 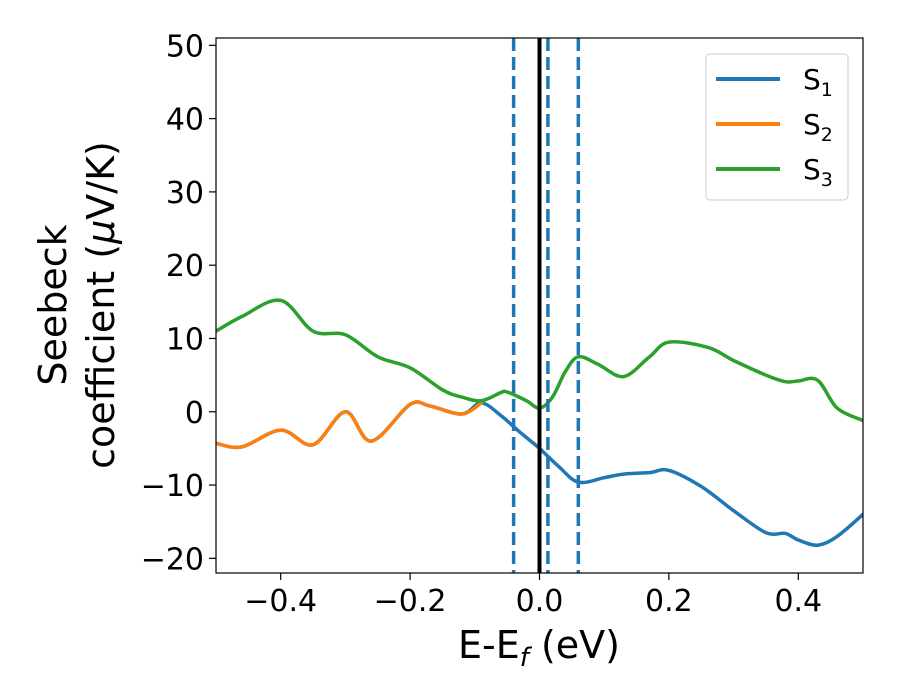 I want to click on reference-lines, so click(x=546, y=305).